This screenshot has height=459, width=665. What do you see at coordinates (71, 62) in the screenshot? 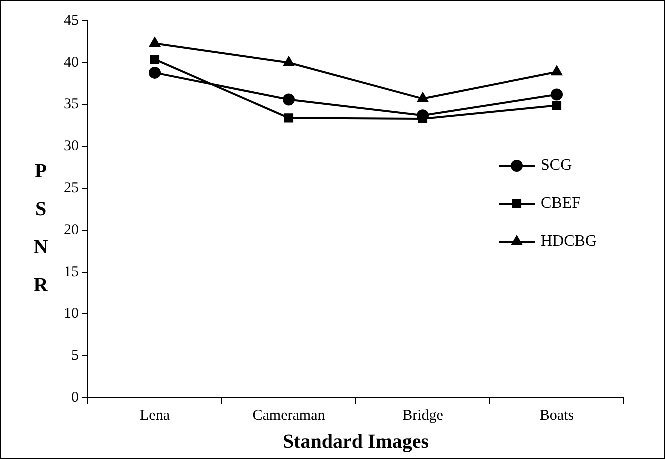
I see `y-tick-label: 40` at bounding box center [71, 62].